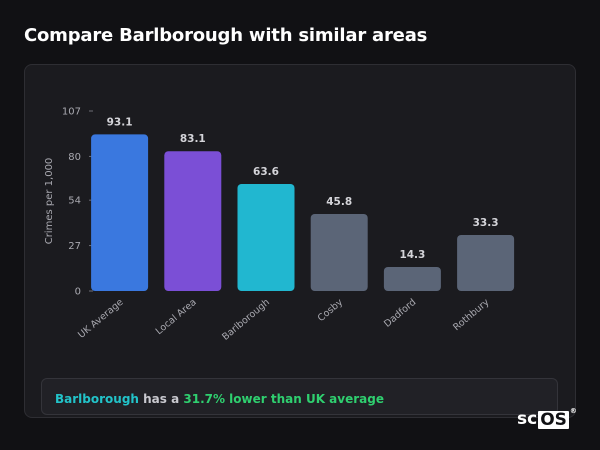 The width and height of the screenshot is (600, 450). What do you see at coordinates (193, 139) in the screenshot?
I see `bar-value-label: 83.1` at bounding box center [193, 139].